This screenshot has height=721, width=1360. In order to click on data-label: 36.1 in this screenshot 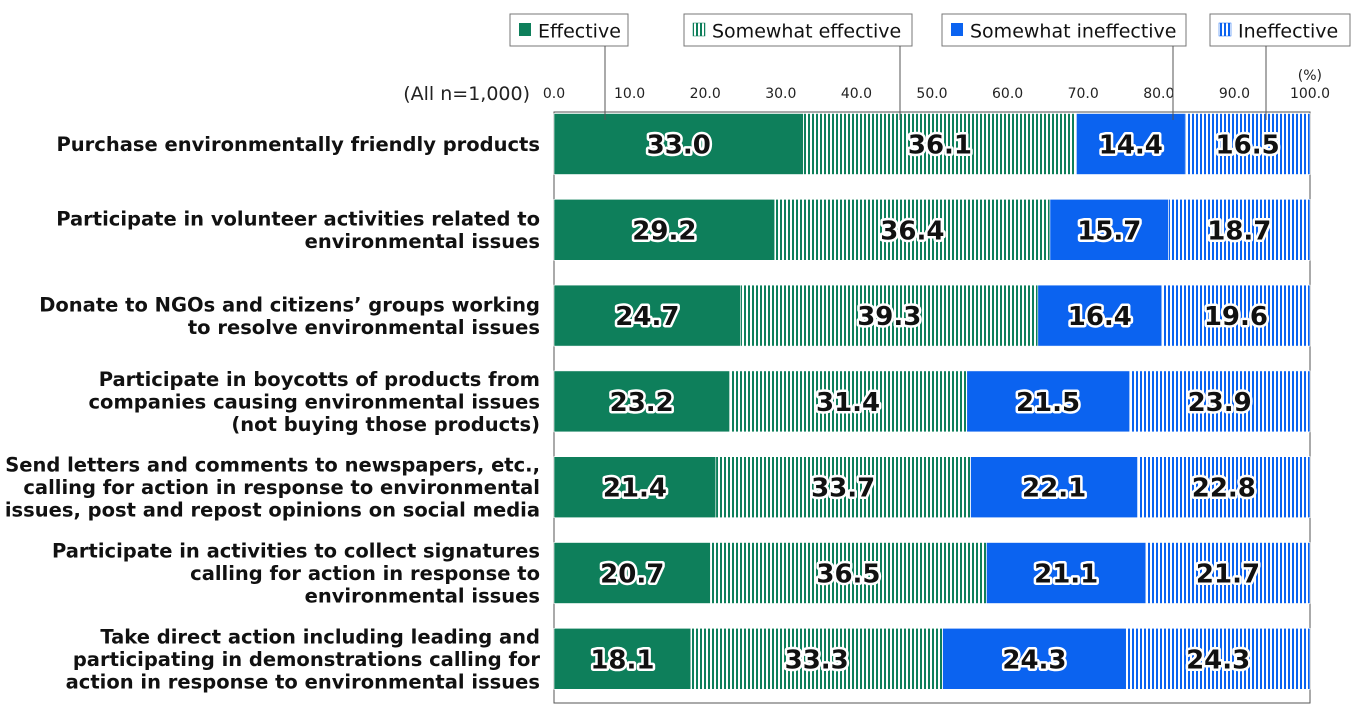, I will do `click(940, 146)`.